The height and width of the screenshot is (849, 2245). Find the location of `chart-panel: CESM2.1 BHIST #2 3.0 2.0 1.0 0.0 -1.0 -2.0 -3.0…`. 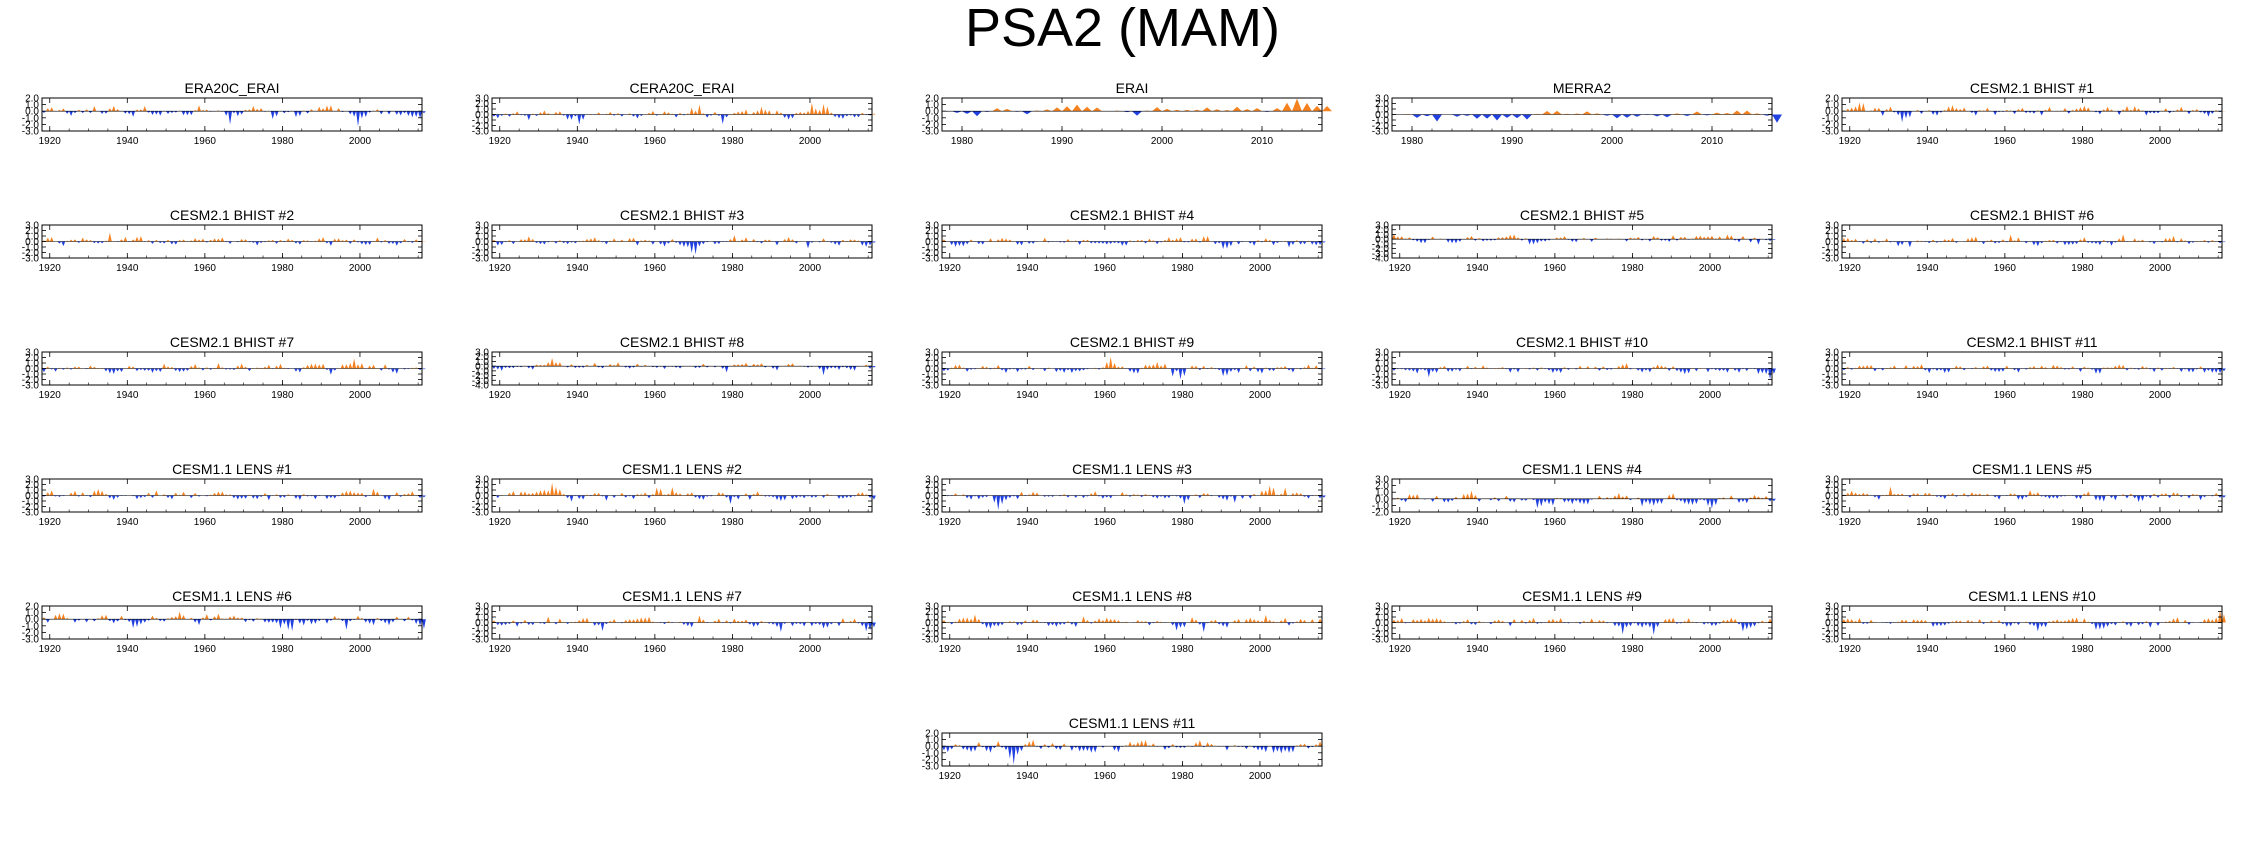

chart-panel: CESM2.1 BHIST #2 3.0 2.0 1.0 0.0 -1.0 -2.0 -3.0… is located at coordinates (220, 244).